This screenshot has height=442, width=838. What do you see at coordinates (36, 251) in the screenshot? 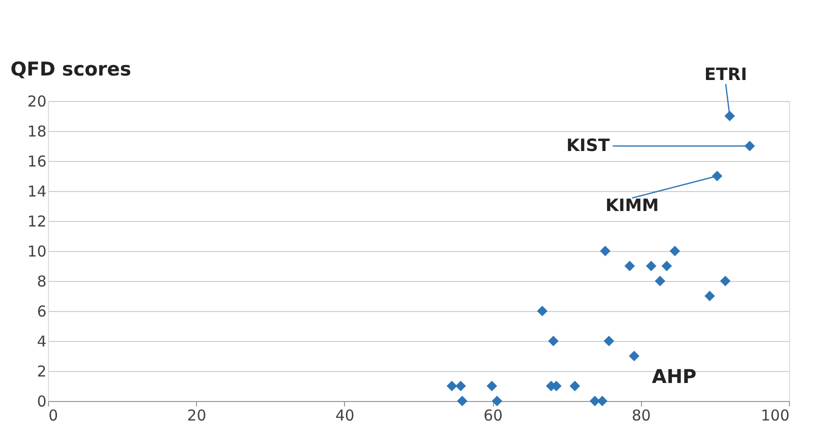
I see `y-tick-label: 10` at bounding box center [36, 251].